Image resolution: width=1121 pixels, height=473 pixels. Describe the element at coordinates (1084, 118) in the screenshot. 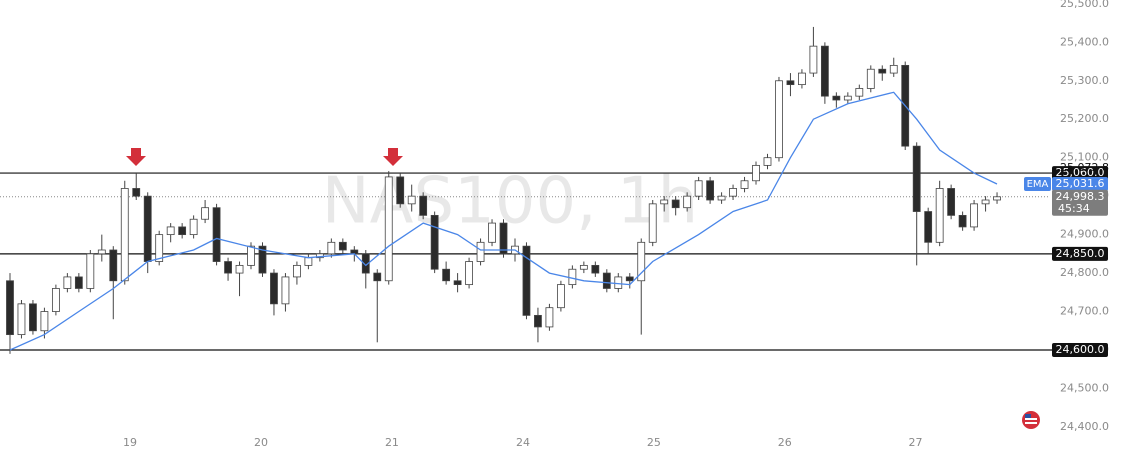

I see `y-tick-label: 25,200.0` at that location.